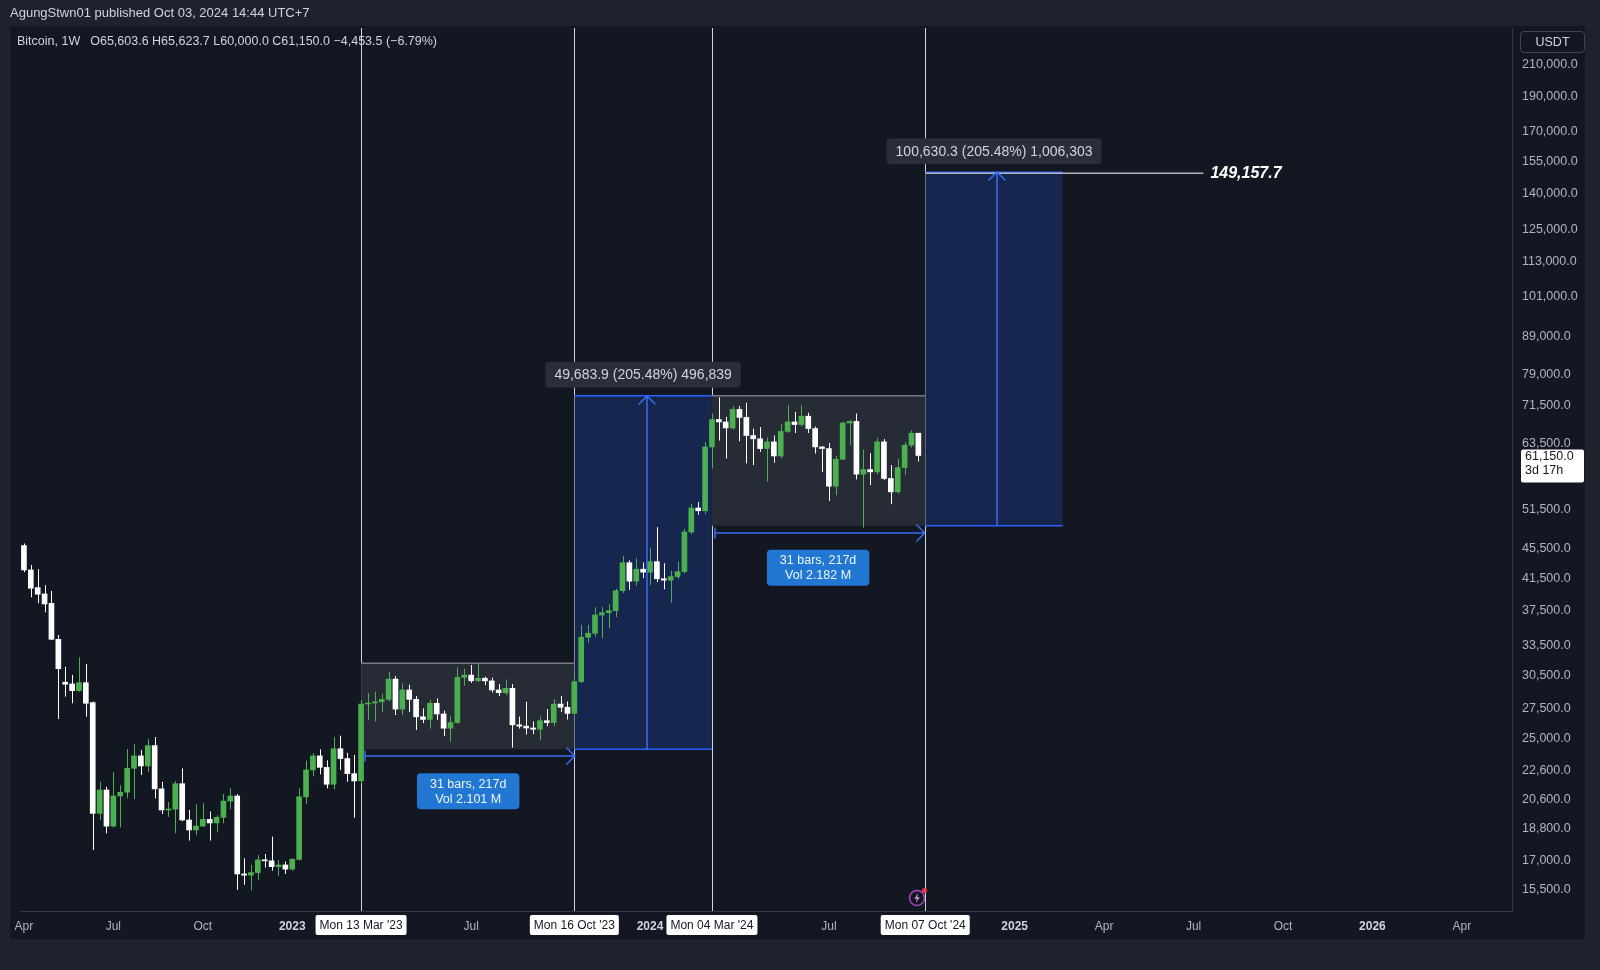  What do you see at coordinates (712, 924) in the screenshot?
I see `ref-line-label: Mon 04 Mar '24` at bounding box center [712, 924].